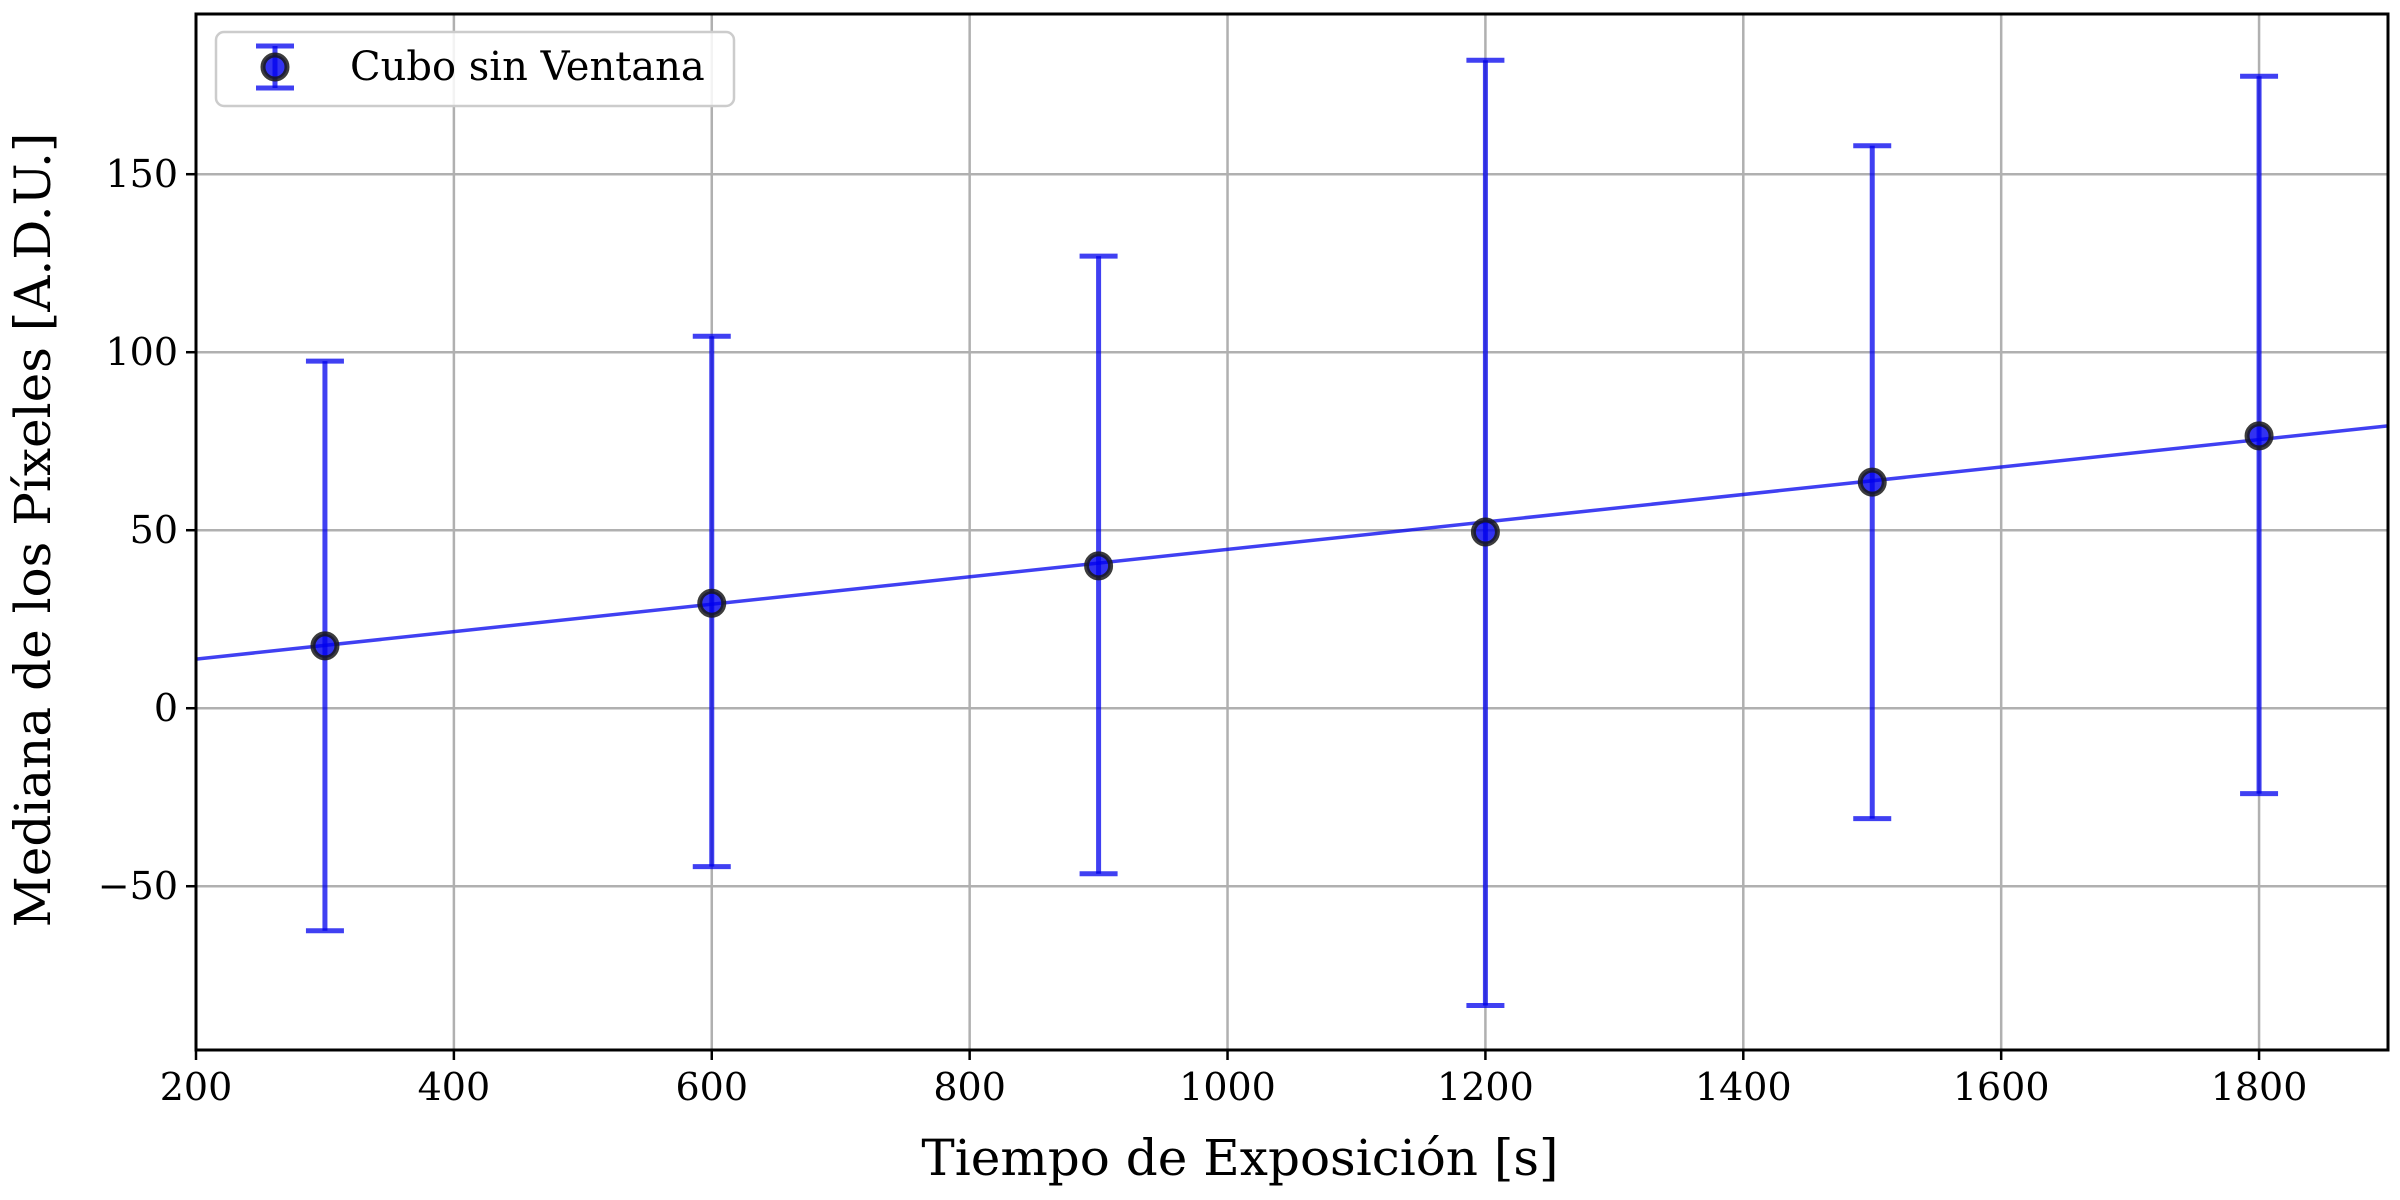  What do you see at coordinates (141, 174) in the screenshot?
I see `y-tick-label: 150` at bounding box center [141, 174].